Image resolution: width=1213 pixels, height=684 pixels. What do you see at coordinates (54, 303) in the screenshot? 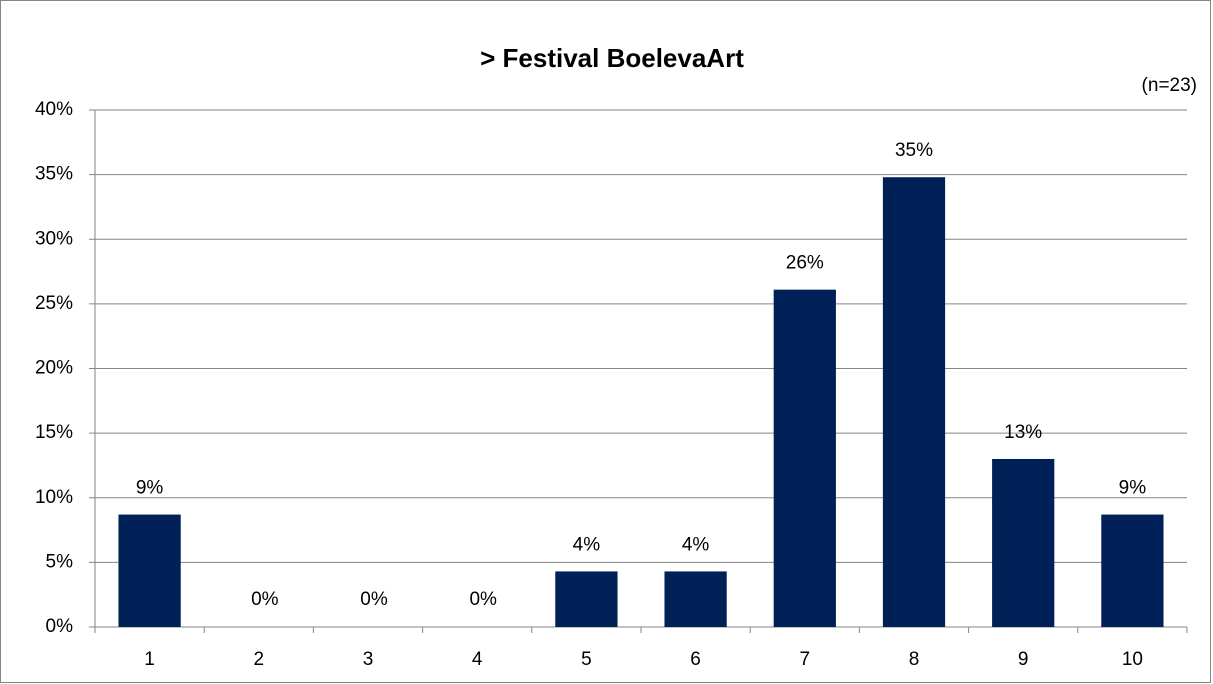
I see `y-tick-label: 25%` at bounding box center [54, 303].